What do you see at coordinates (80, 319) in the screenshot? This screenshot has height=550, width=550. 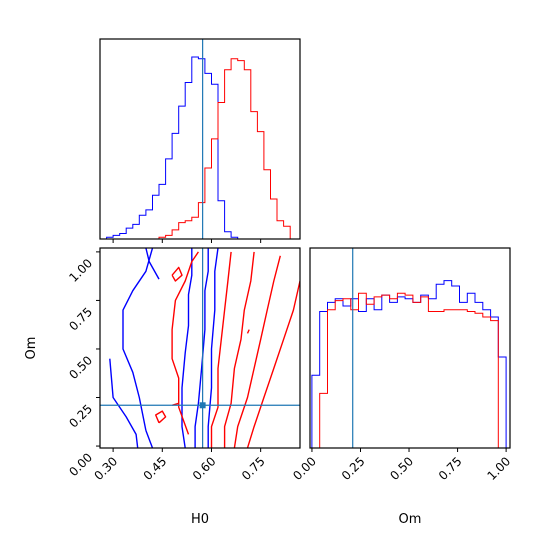 I see `tick-label-Om-y-3: 0.75` at bounding box center [80, 319].